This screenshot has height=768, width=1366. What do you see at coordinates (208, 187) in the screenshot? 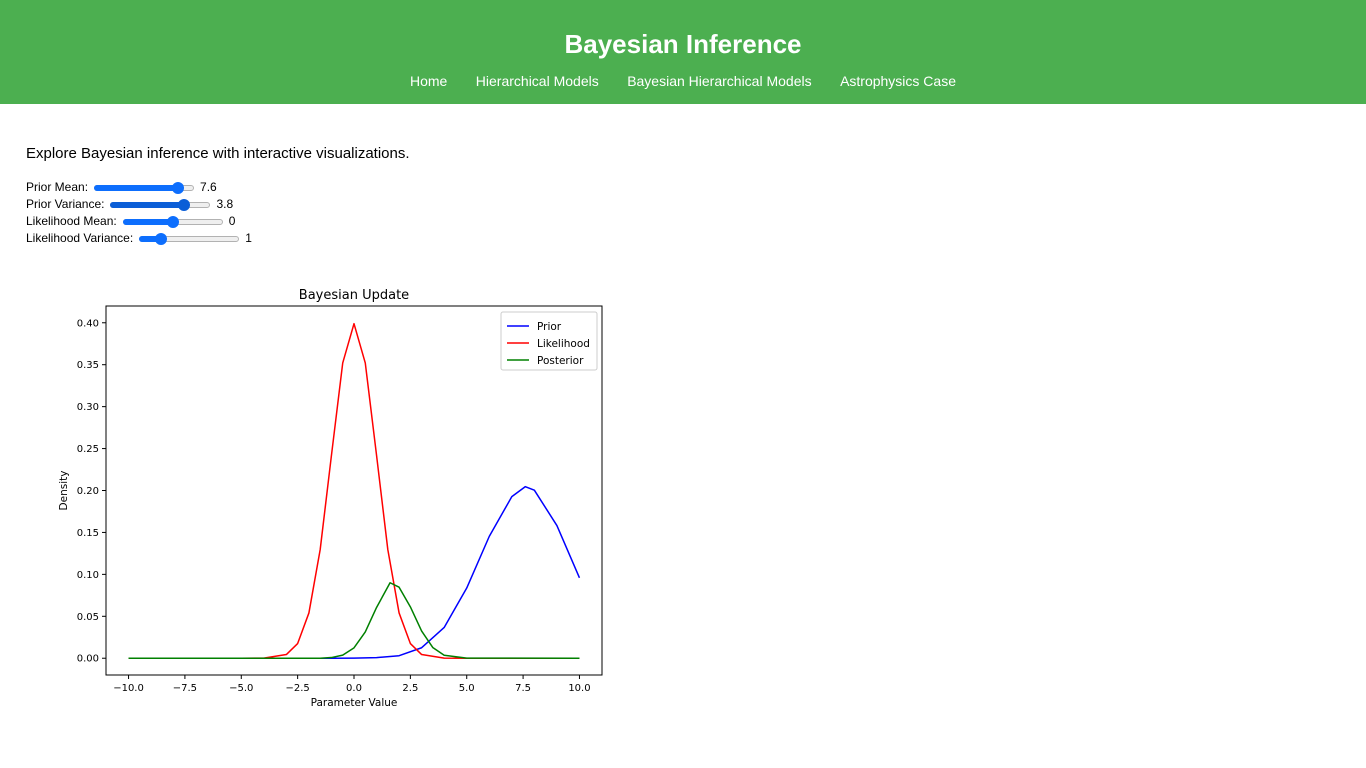
I see `prior-mean-value: 7.6` at bounding box center [208, 187].